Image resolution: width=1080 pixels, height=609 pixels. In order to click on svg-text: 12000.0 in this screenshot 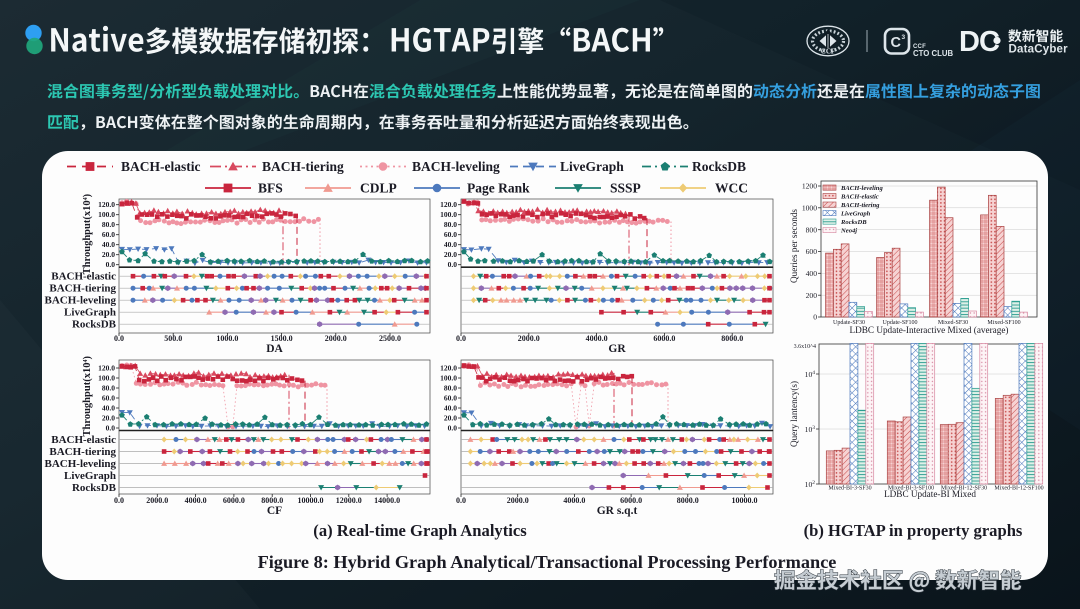, I will do `click(349, 500)`.